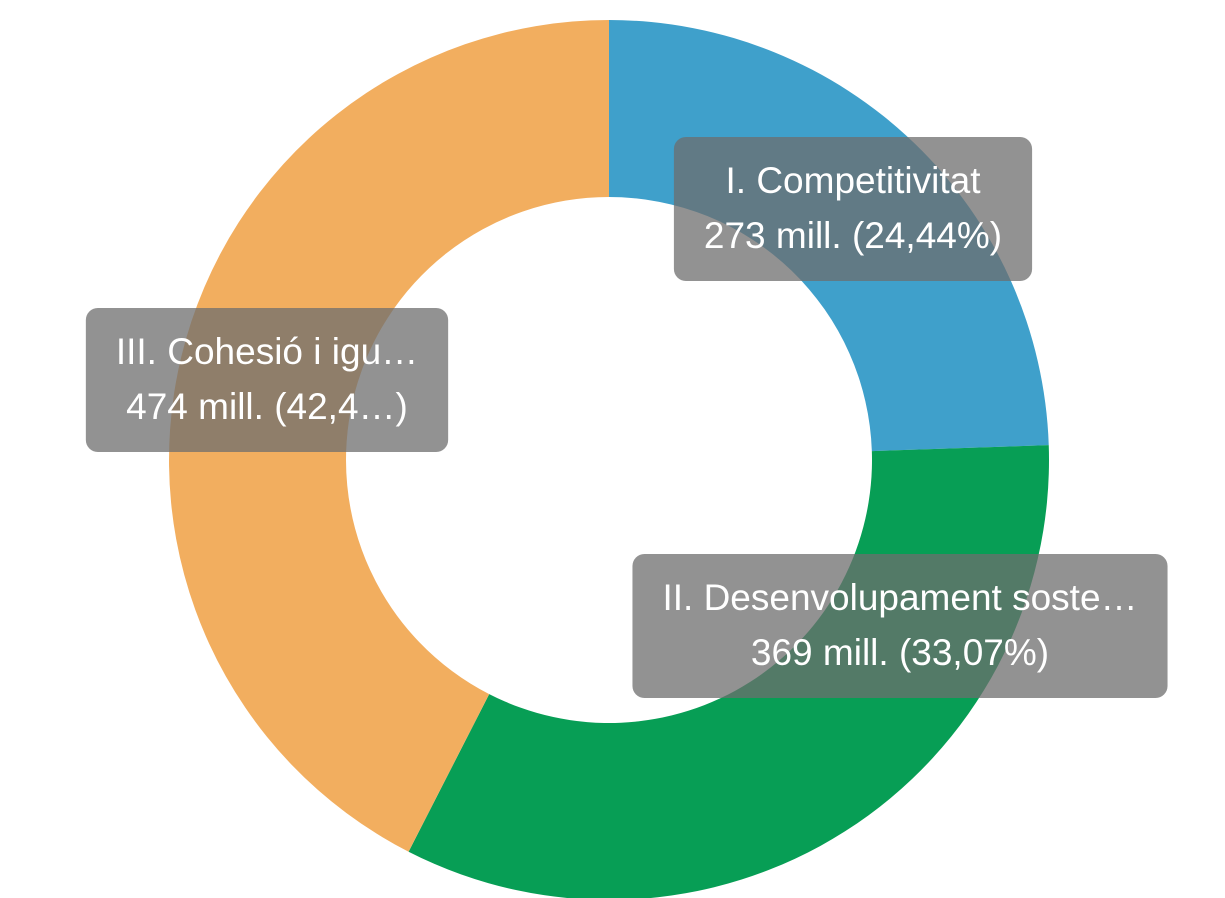  I want to click on data-label: III. Cohesió i igu… 474 mill. (42,4…), so click(267, 380).